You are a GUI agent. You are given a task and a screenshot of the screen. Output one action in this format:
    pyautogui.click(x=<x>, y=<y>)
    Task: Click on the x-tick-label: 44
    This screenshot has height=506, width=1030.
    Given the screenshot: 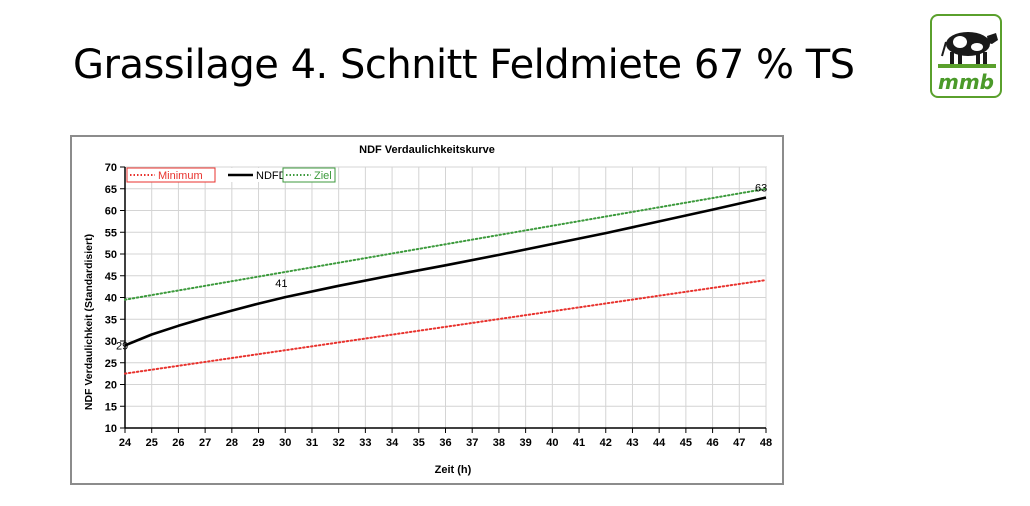 What is the action you would take?
    pyautogui.click(x=659, y=443)
    